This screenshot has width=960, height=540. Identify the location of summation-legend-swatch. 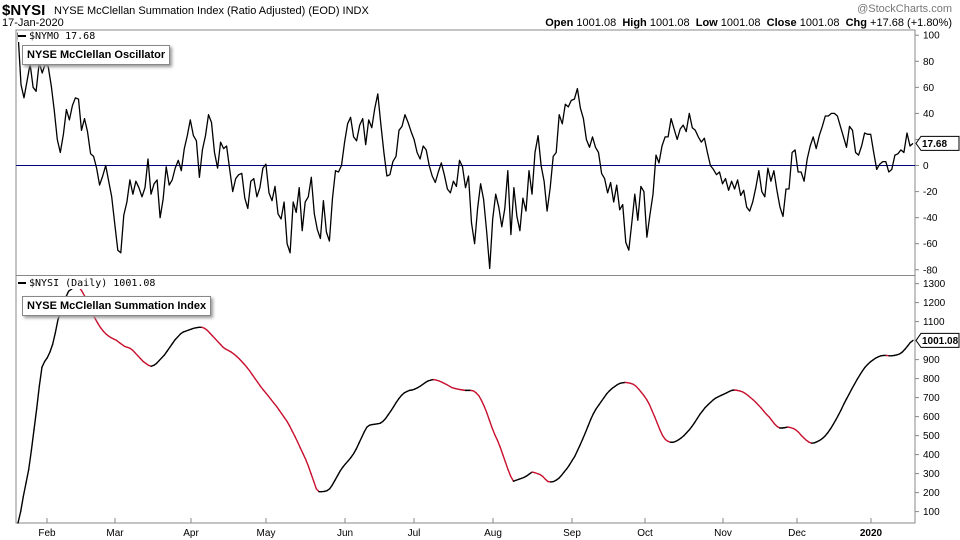
(22, 283).